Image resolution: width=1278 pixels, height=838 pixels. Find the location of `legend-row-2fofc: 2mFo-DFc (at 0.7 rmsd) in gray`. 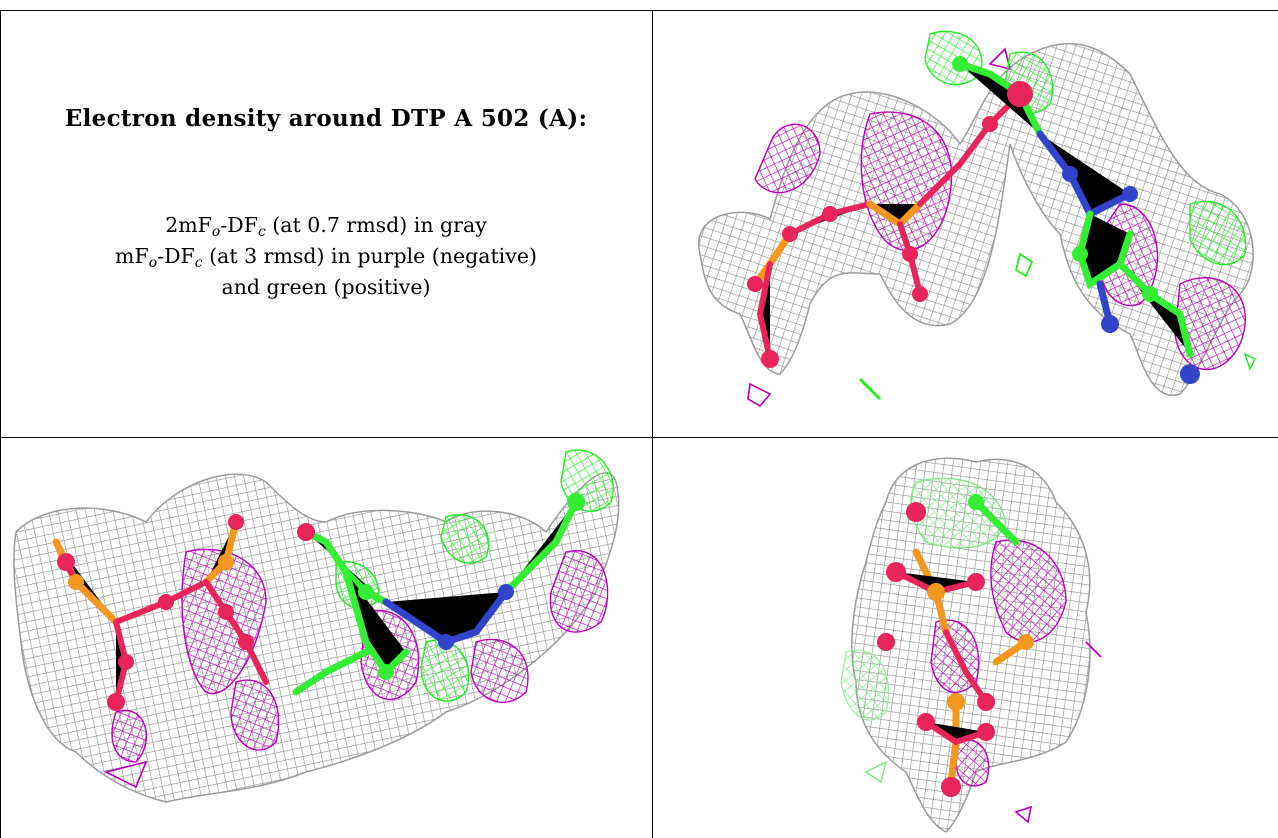

legend-row-2fofc: 2mFo-DFc (at 0.7 rmsd) in gray is located at coordinates (326, 225).